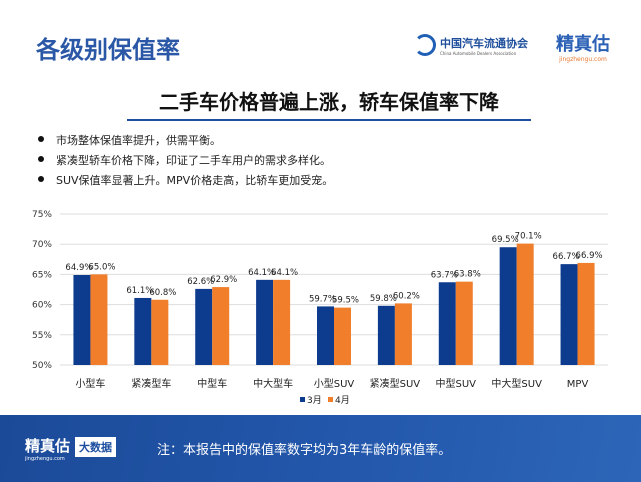  What do you see at coordinates (314, 400) in the screenshot?
I see `legend-label: 3月` at bounding box center [314, 400].